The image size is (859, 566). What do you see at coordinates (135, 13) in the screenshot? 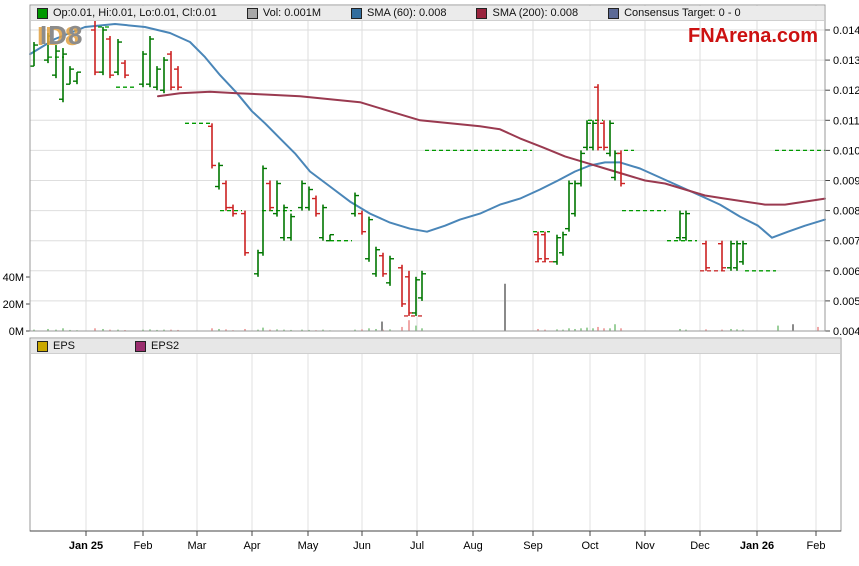
I see `legend-label: Op:0.01, Hi:0.01, Lo:0.01, Cl:0.01` at bounding box center [135, 13].